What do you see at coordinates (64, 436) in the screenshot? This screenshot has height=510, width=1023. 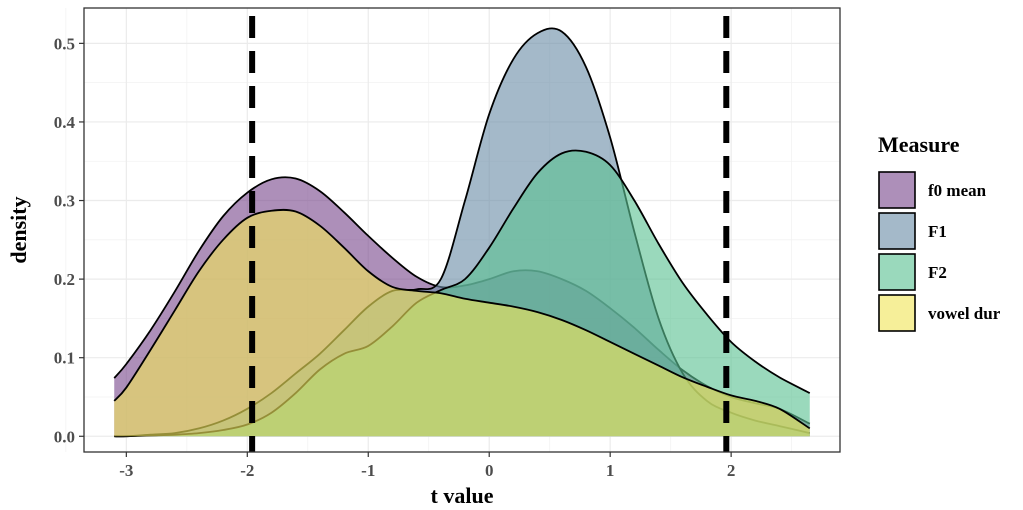 I see `y-tick-label: 0.0` at bounding box center [64, 436].